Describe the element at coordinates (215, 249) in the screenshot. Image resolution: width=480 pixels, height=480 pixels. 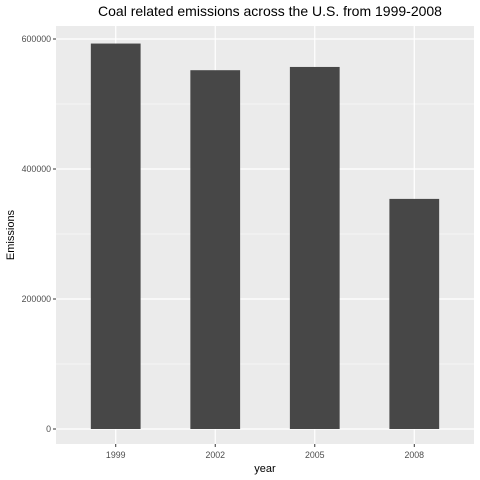
I see `bar-2002` at that location.